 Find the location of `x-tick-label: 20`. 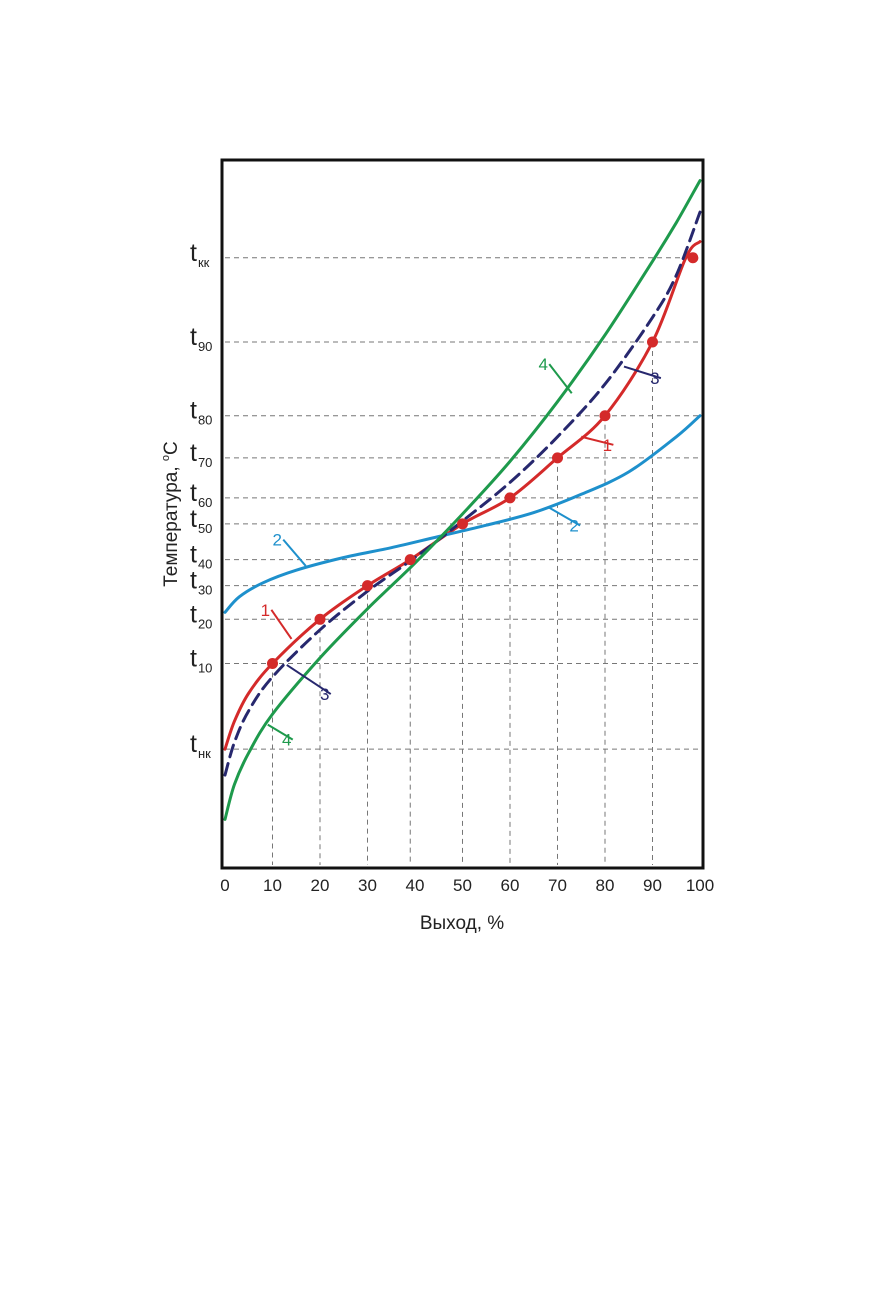

x-tick-label: 20 is located at coordinates (320, 885).